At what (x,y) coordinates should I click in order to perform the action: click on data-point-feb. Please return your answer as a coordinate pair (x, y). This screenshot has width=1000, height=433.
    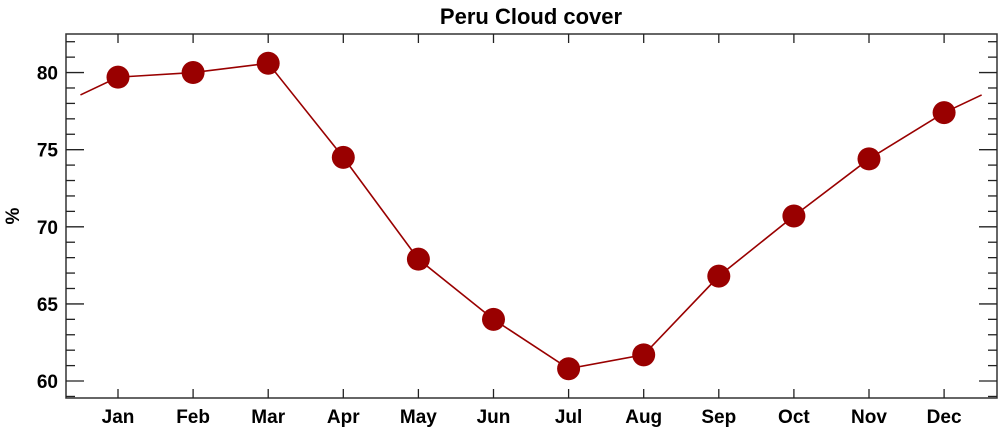
    Looking at the image, I should click on (193, 73).